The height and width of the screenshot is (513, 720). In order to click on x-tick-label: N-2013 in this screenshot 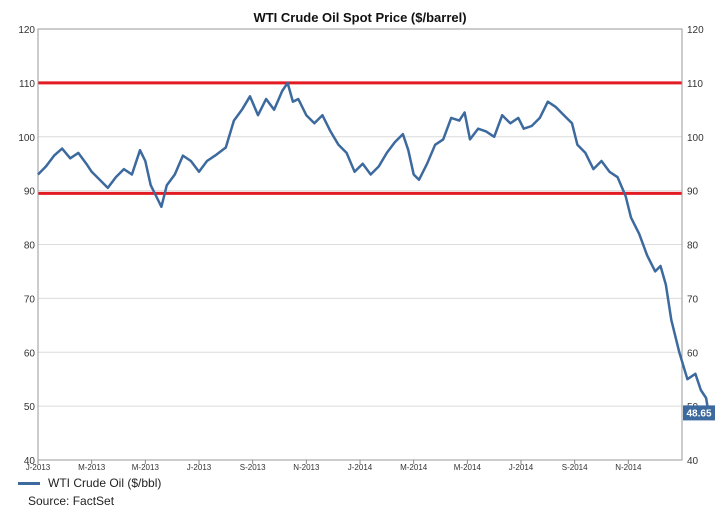, I will do `click(306, 467)`.